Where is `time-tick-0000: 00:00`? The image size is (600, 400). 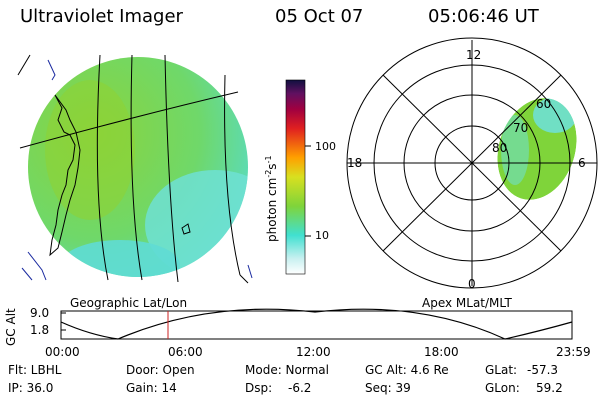
time-tick-0000: 00:00 is located at coordinates (62, 352).